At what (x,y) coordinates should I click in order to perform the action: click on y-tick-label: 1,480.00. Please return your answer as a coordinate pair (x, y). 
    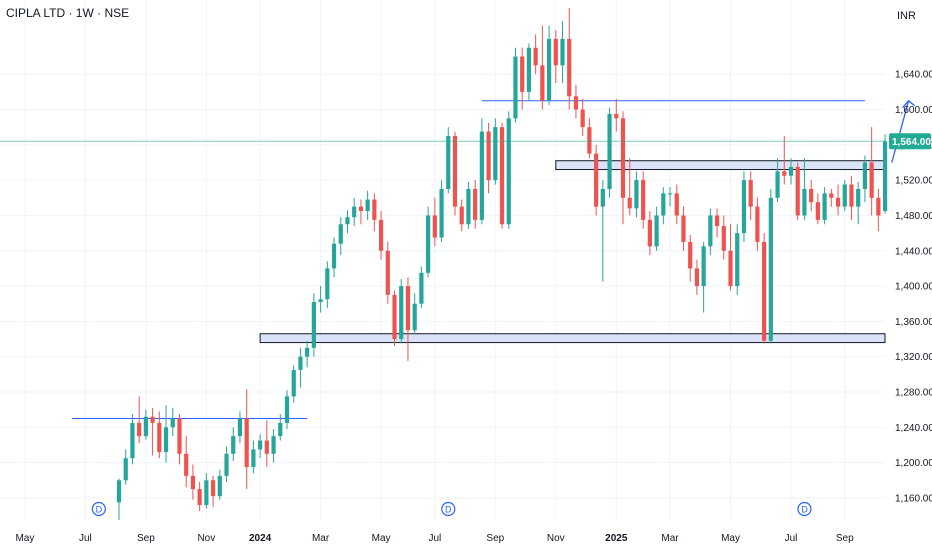
    Looking at the image, I should click on (913, 216).